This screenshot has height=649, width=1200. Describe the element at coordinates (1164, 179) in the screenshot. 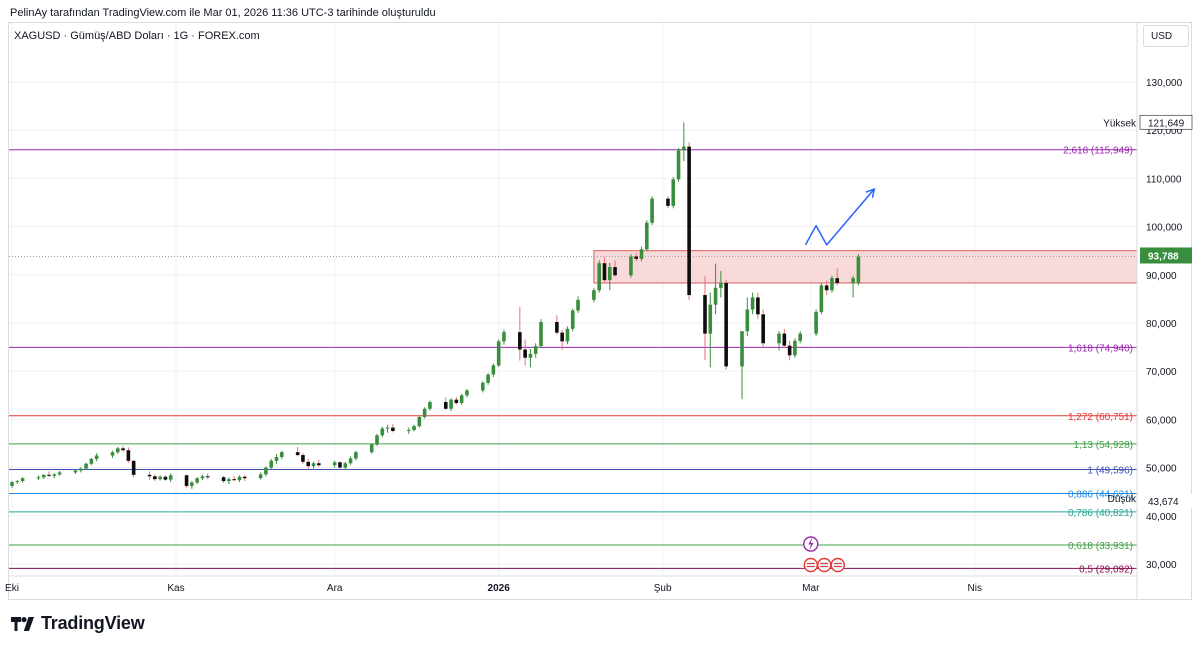

I see `price-tick-label: 110,000` at that location.